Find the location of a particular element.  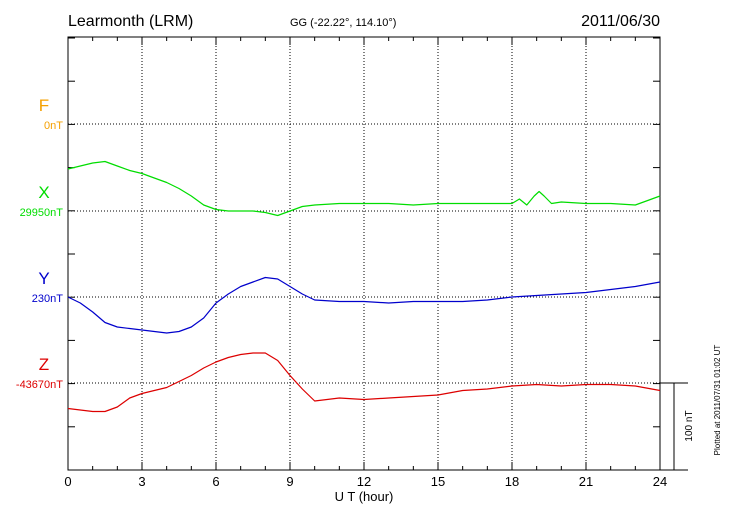

x-tick-label: 21 is located at coordinates (586, 481).